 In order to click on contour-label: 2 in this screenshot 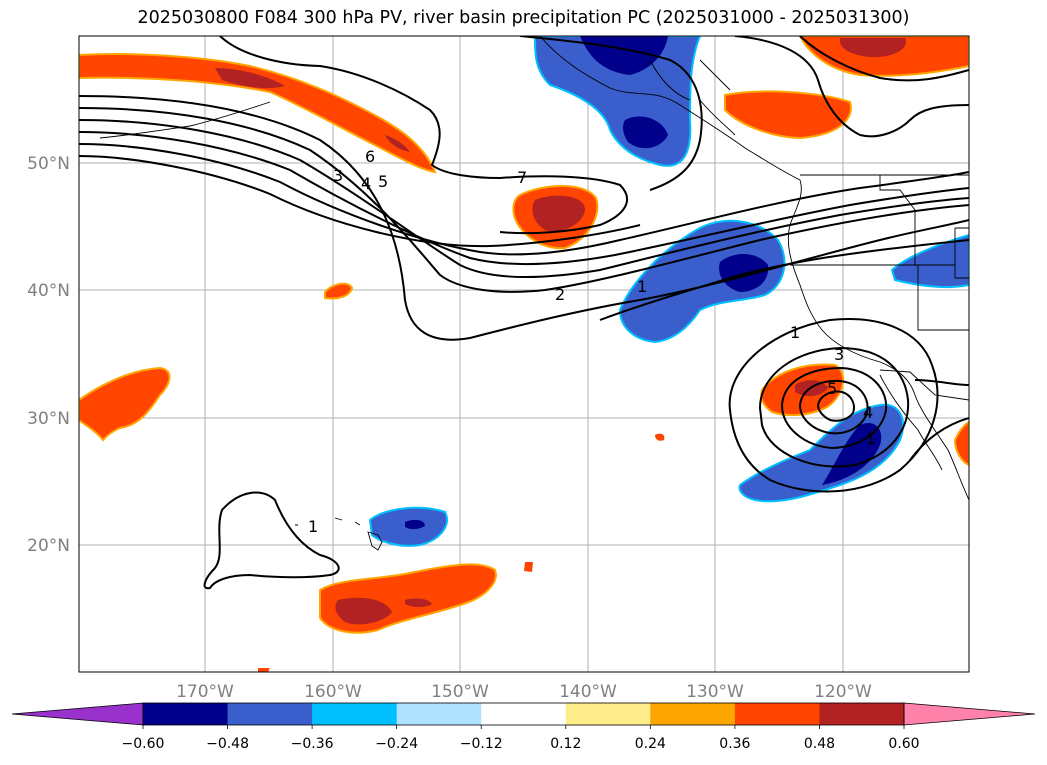, I will do `click(560, 294)`.